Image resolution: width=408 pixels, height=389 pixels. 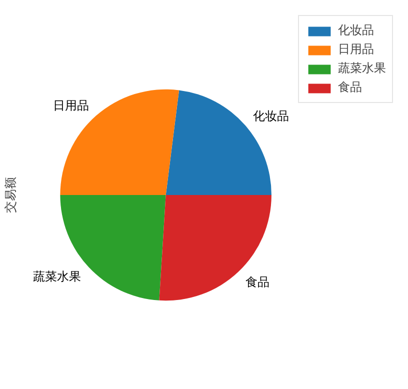 I want to click on legend-label: 化妆品, so click(x=356, y=30).